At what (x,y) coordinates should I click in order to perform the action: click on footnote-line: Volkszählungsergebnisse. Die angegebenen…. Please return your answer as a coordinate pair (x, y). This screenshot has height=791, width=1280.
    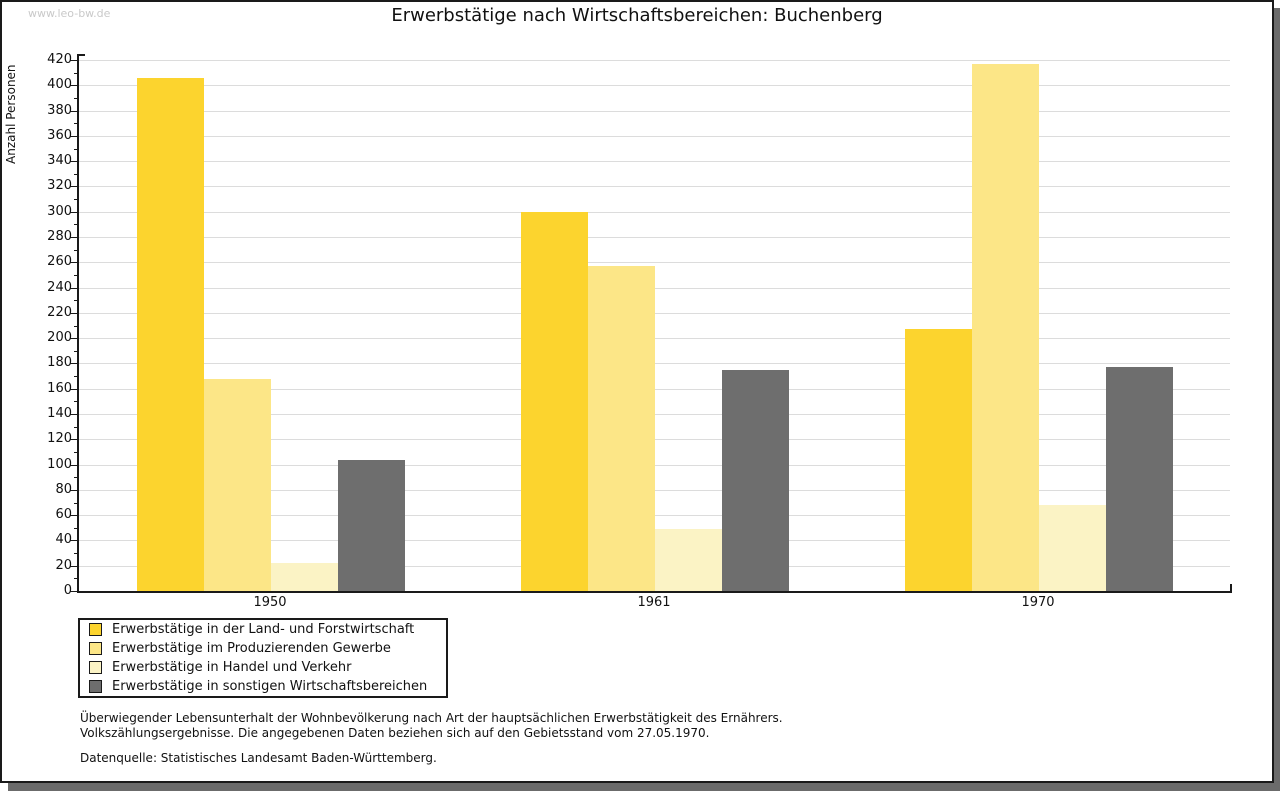
    Looking at the image, I should click on (395, 732).